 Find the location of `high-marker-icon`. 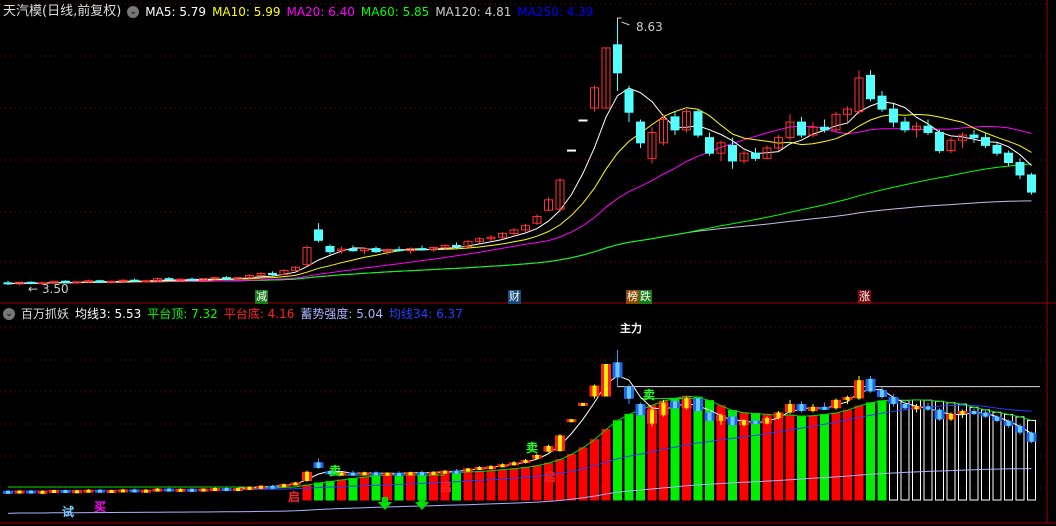

high-marker-icon is located at coordinates (623, 21).